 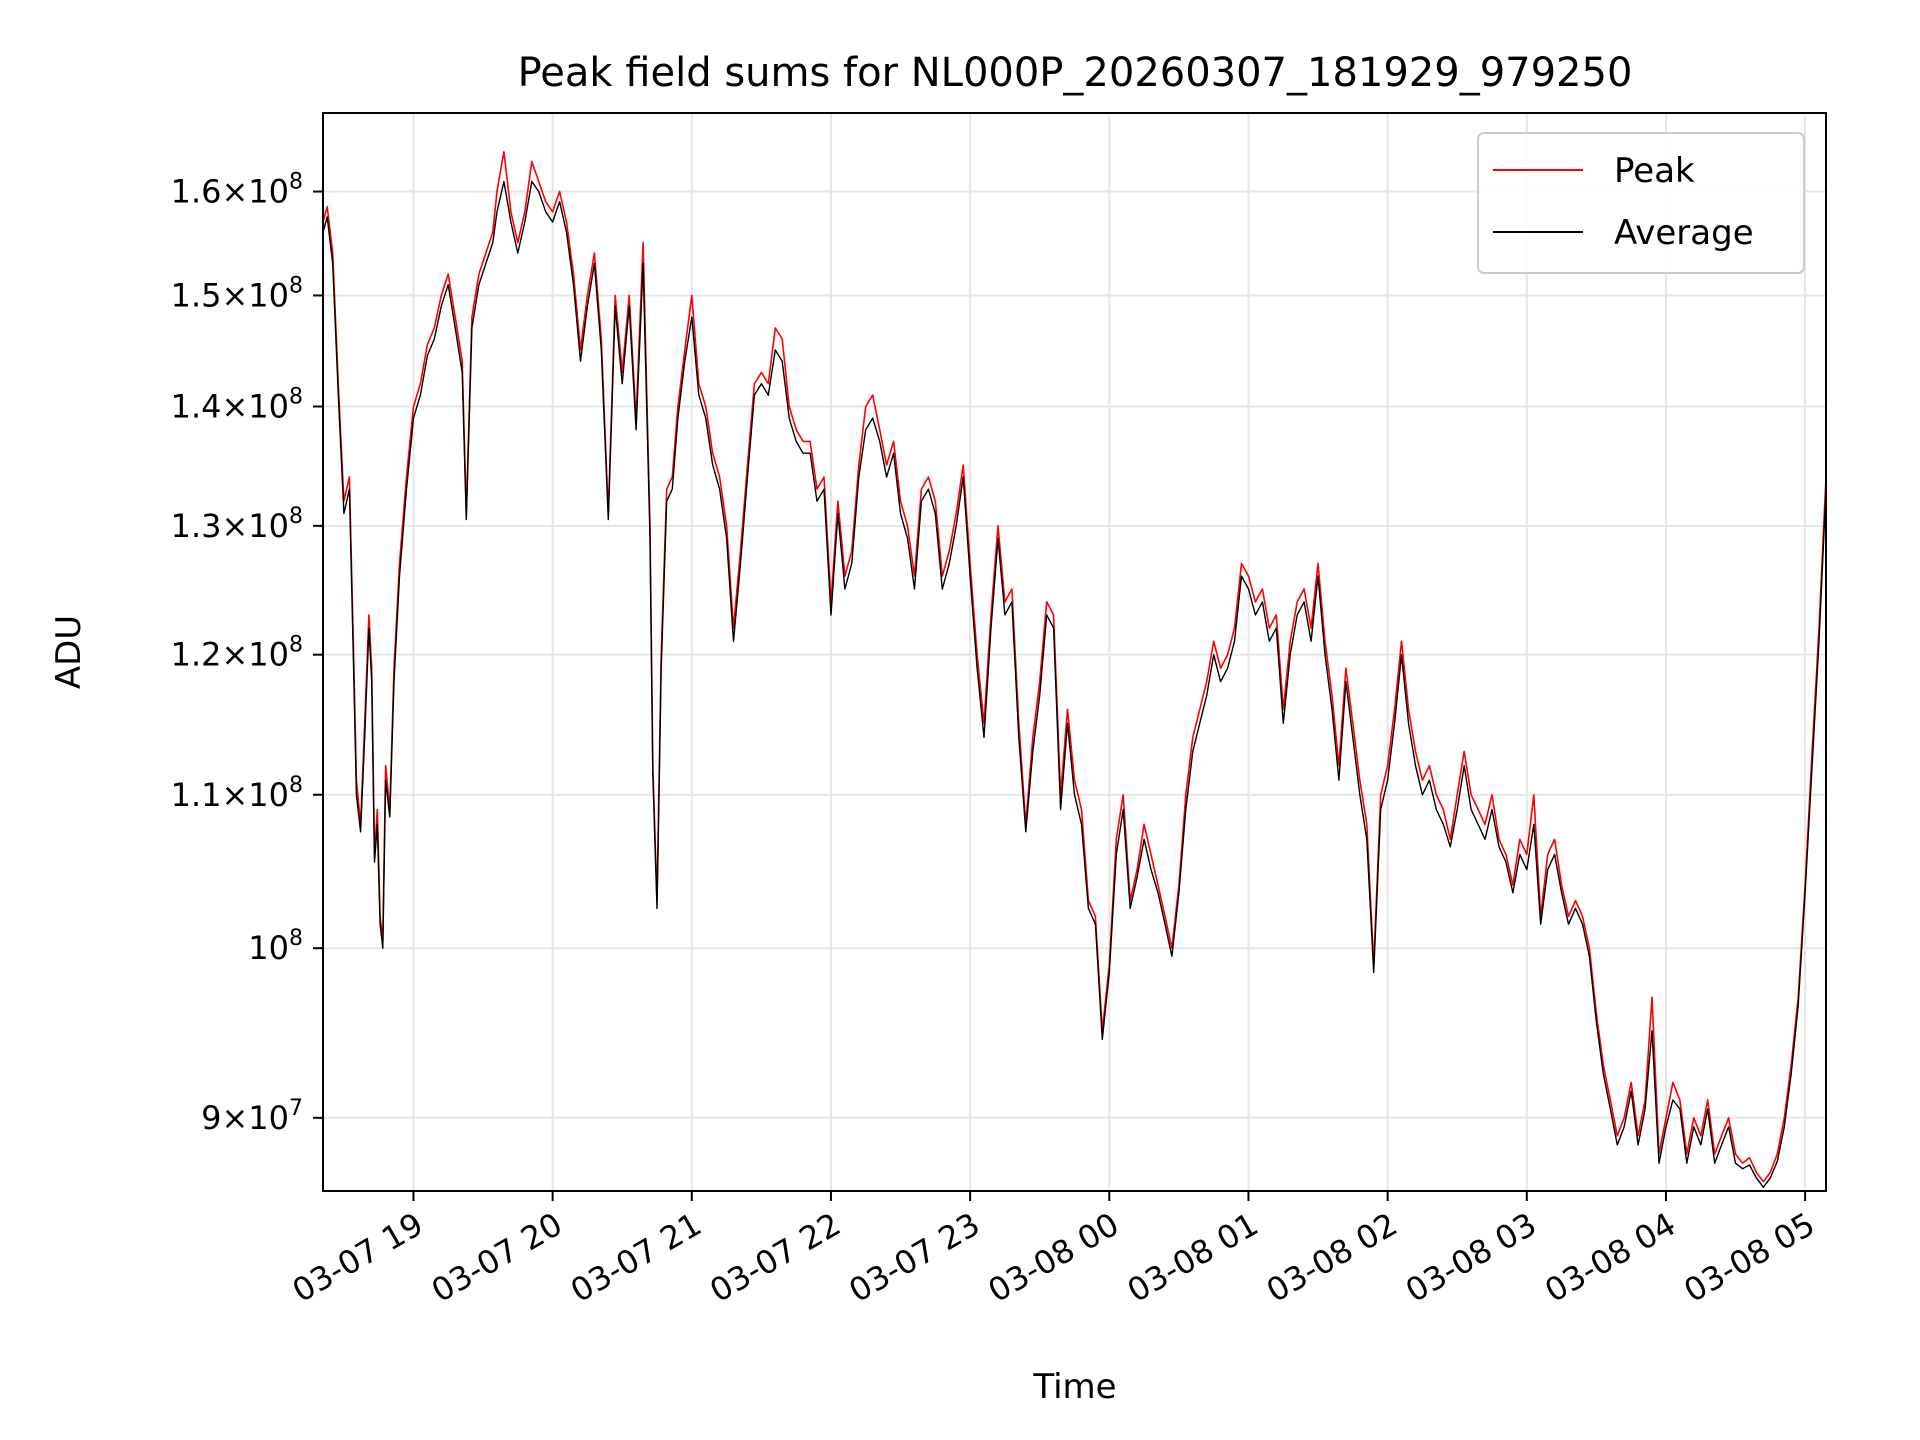 What do you see at coordinates (775, 1257) in the screenshot?
I see `x-tick-label: 03-07 22` at bounding box center [775, 1257].